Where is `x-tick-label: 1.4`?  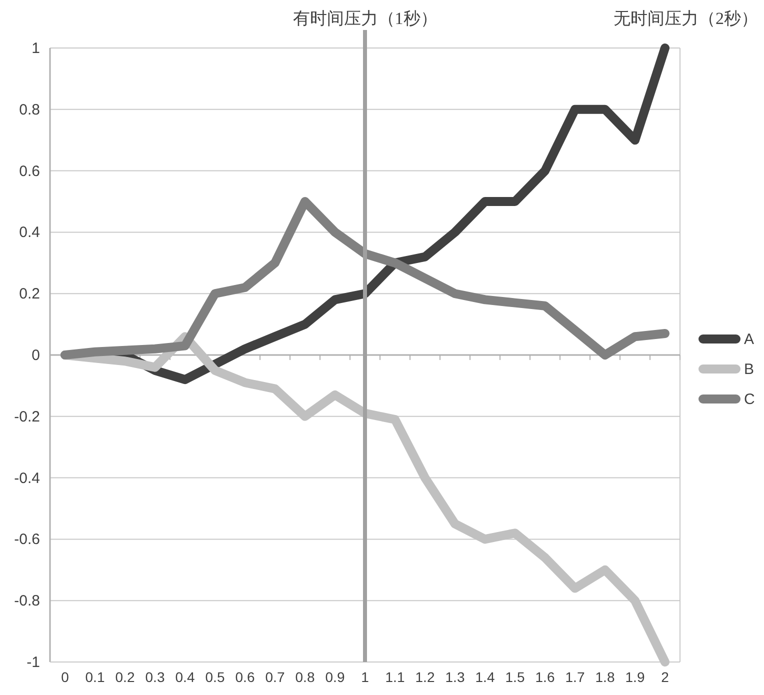
x-tick-label: 1.4 is located at coordinates (485, 677).